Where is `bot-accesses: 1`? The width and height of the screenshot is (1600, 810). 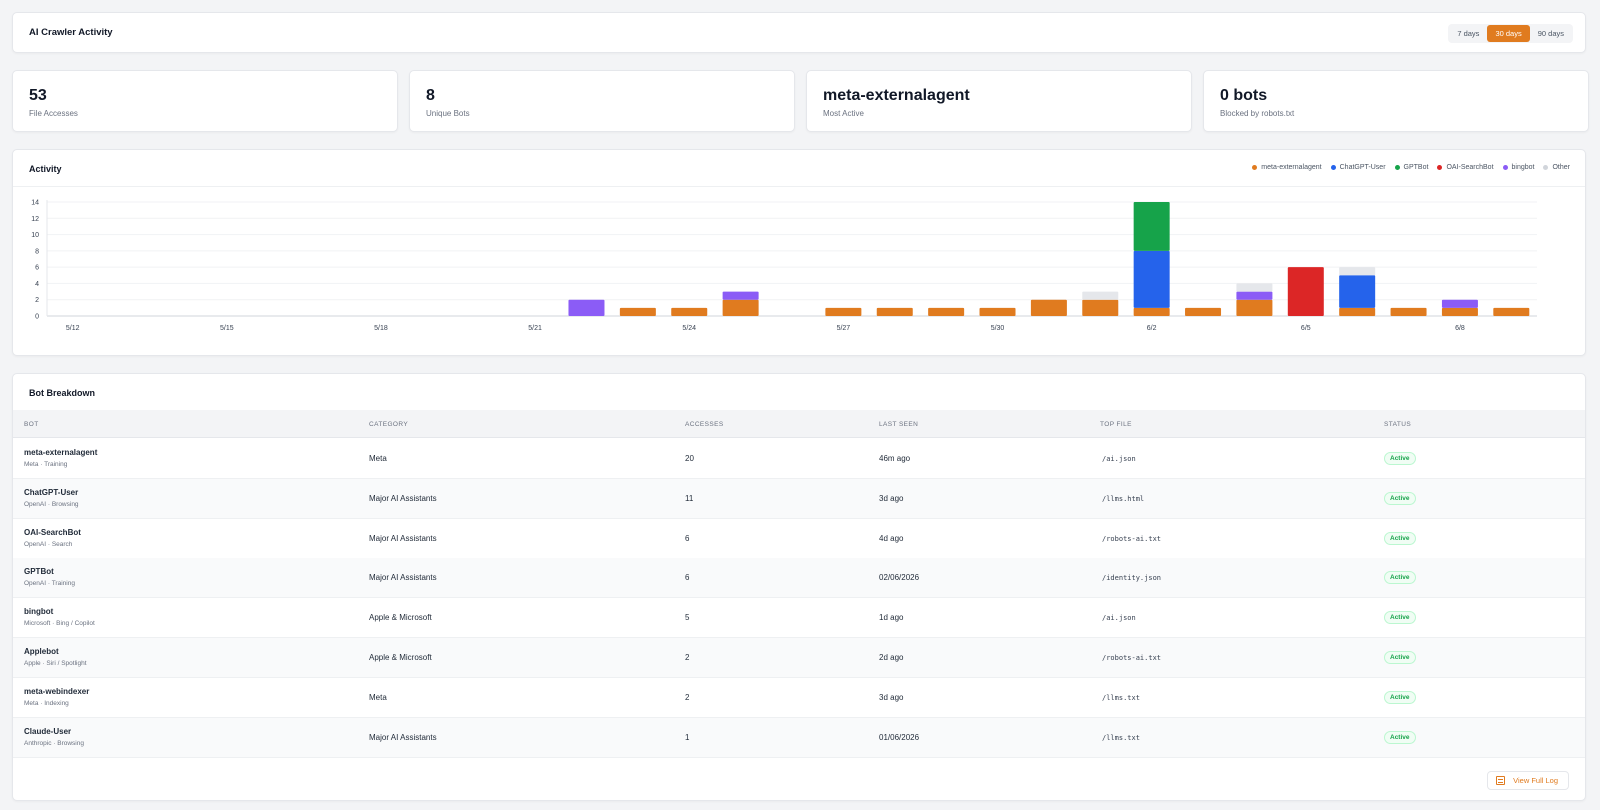
bot-accesses: 1 is located at coordinates (687, 737).